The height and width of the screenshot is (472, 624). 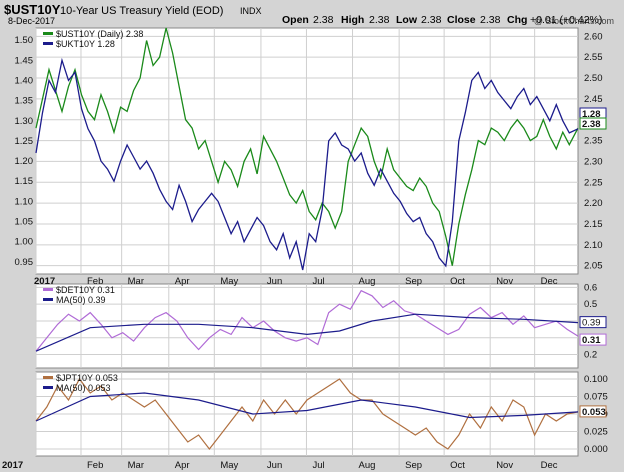 I want to click on last-value-text: 1.28, so click(x=591, y=114).